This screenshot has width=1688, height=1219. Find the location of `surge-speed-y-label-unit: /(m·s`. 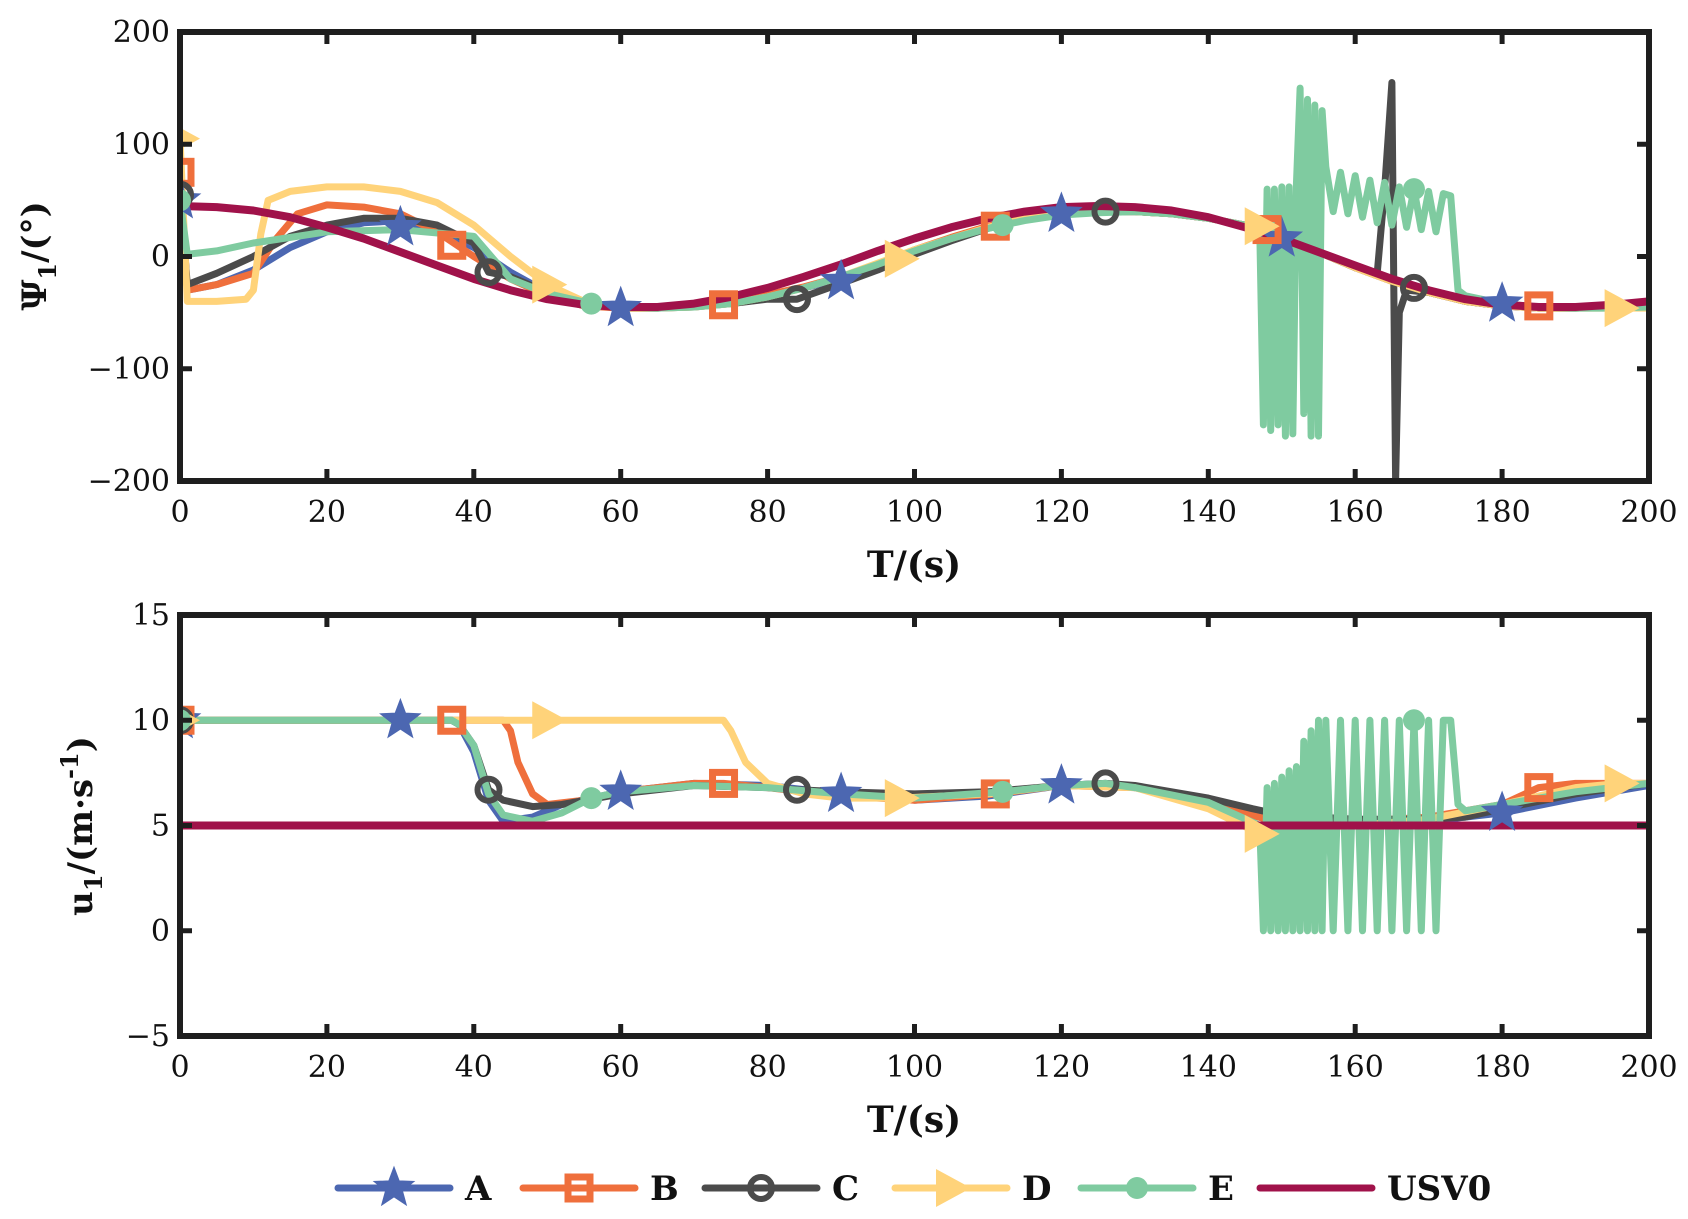

surge-speed-y-label-unit: /(m·s is located at coordinates (81, 826).